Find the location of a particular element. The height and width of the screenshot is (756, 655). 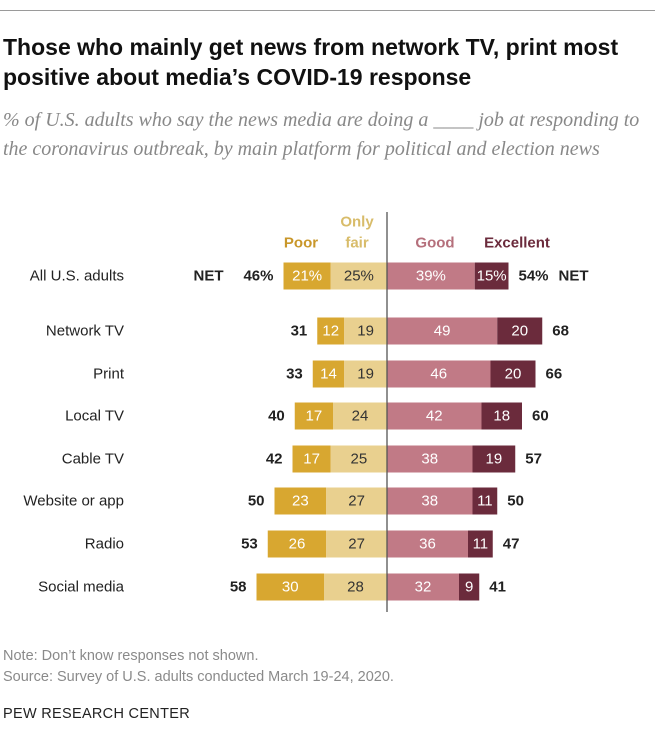

value-excellent-radio: 11 is located at coordinates (481, 544).